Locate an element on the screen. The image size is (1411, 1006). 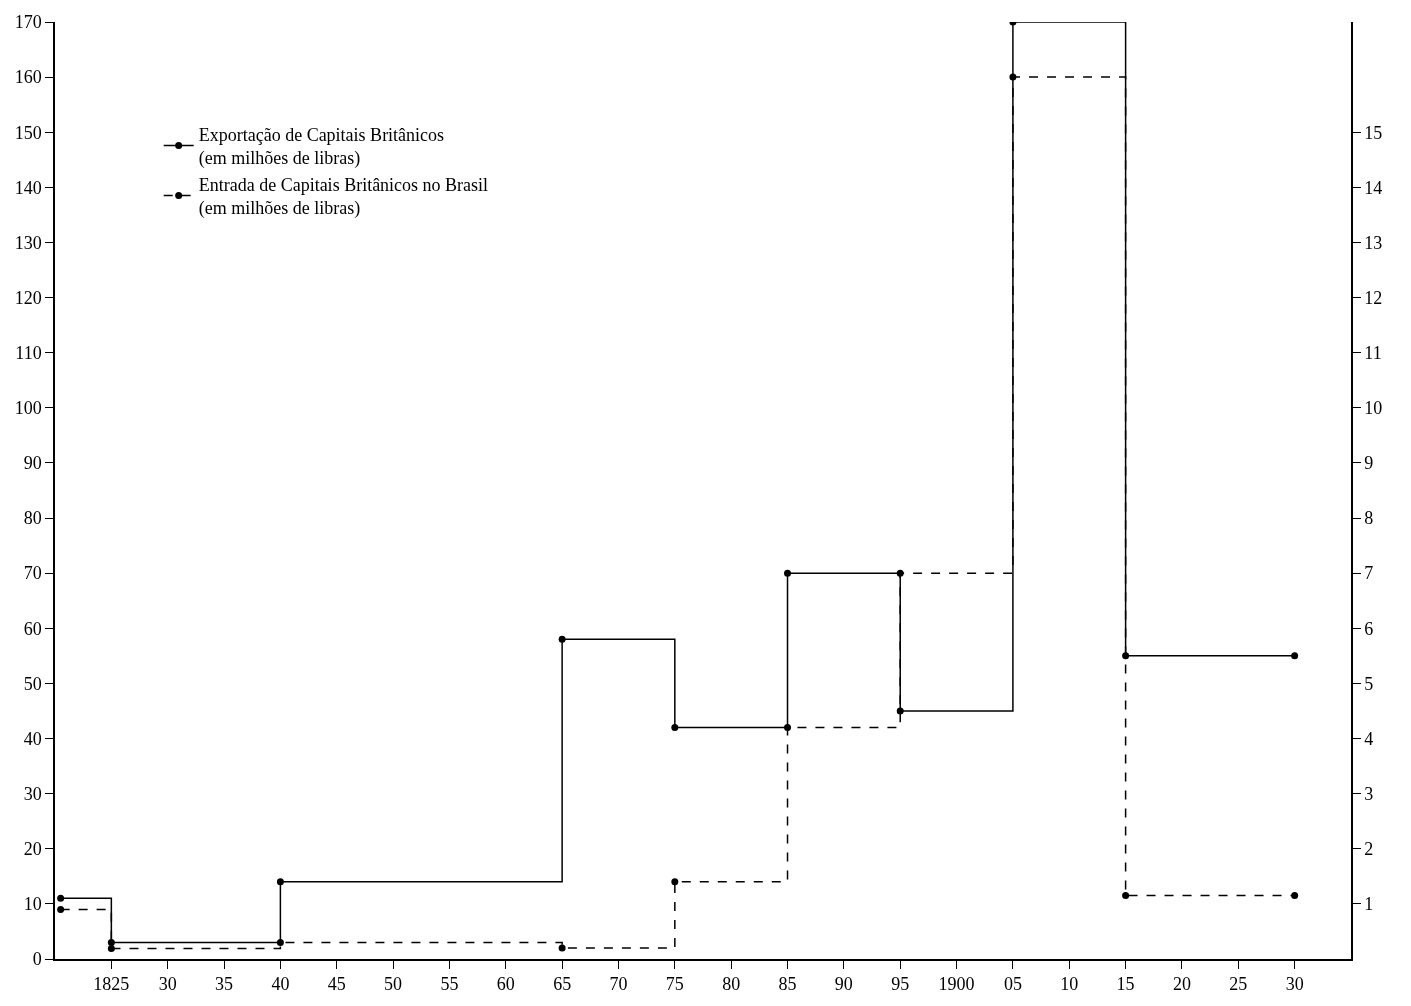
y-tick-label: 120 is located at coordinates (28, 297).